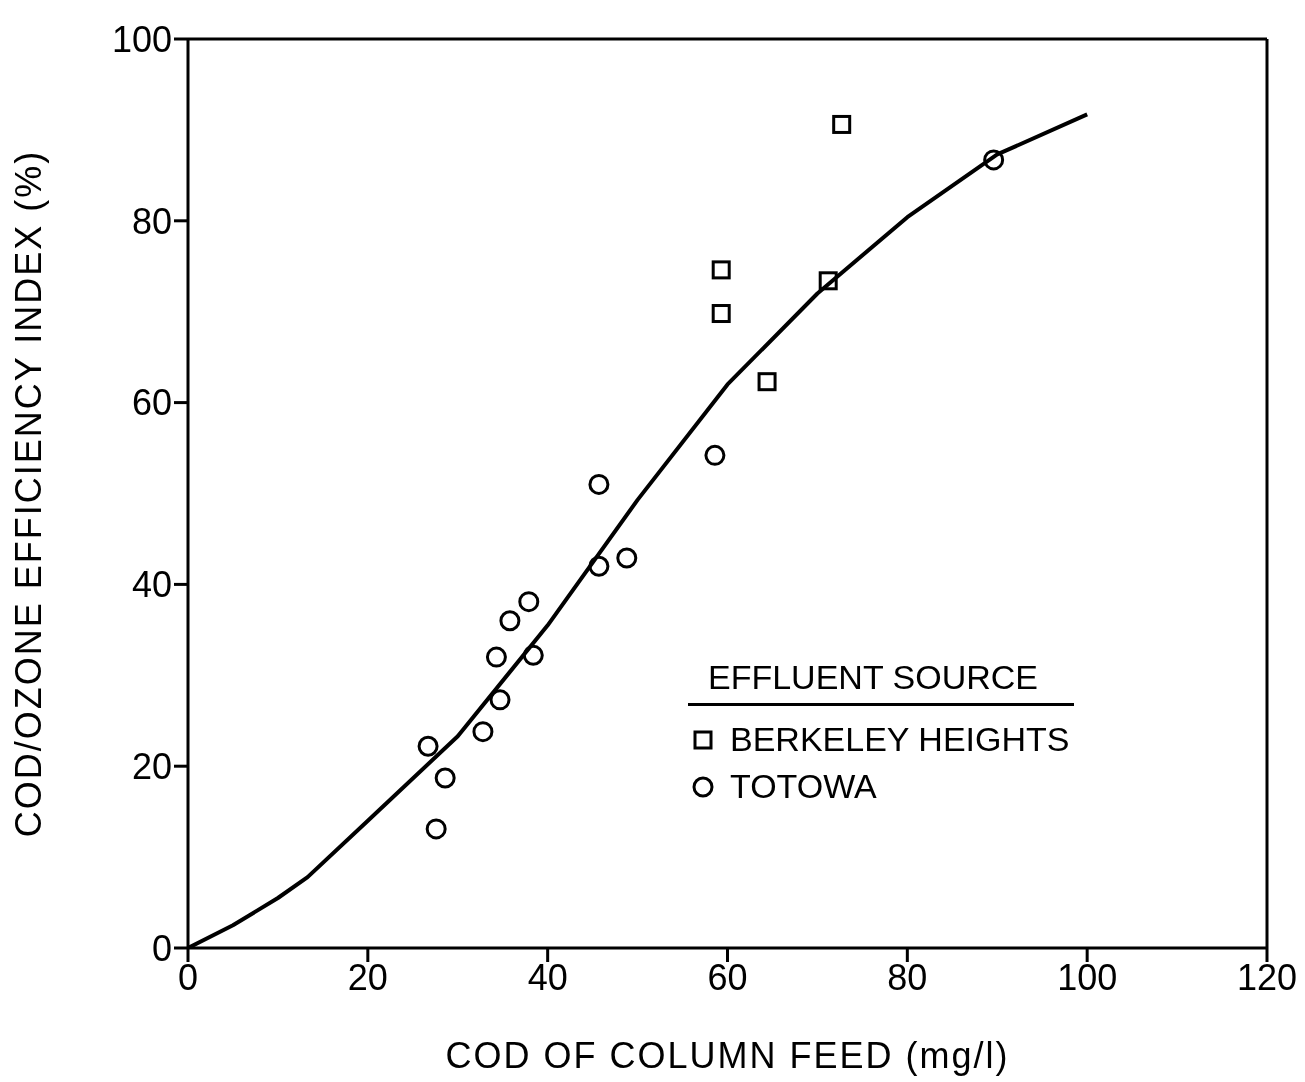  Describe the element at coordinates (151, 766) in the screenshot. I see `y-tick-label: 20` at that location.